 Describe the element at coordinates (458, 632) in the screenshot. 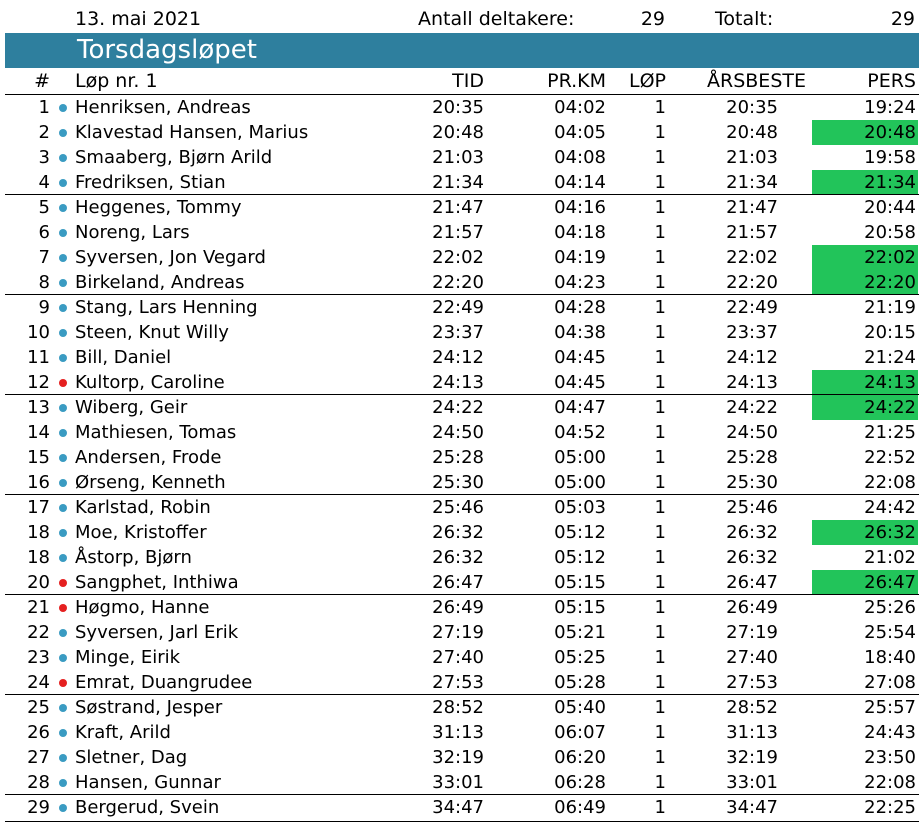

I see `time-cell: 27:19` at that location.